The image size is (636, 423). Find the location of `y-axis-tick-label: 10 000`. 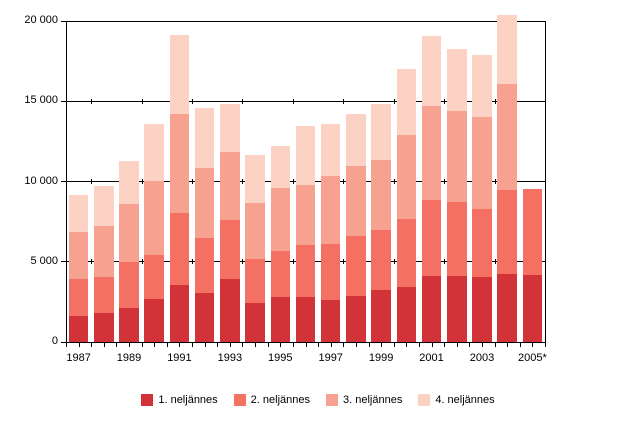

y-axis-tick-label: 10 000 is located at coordinates (41, 180).